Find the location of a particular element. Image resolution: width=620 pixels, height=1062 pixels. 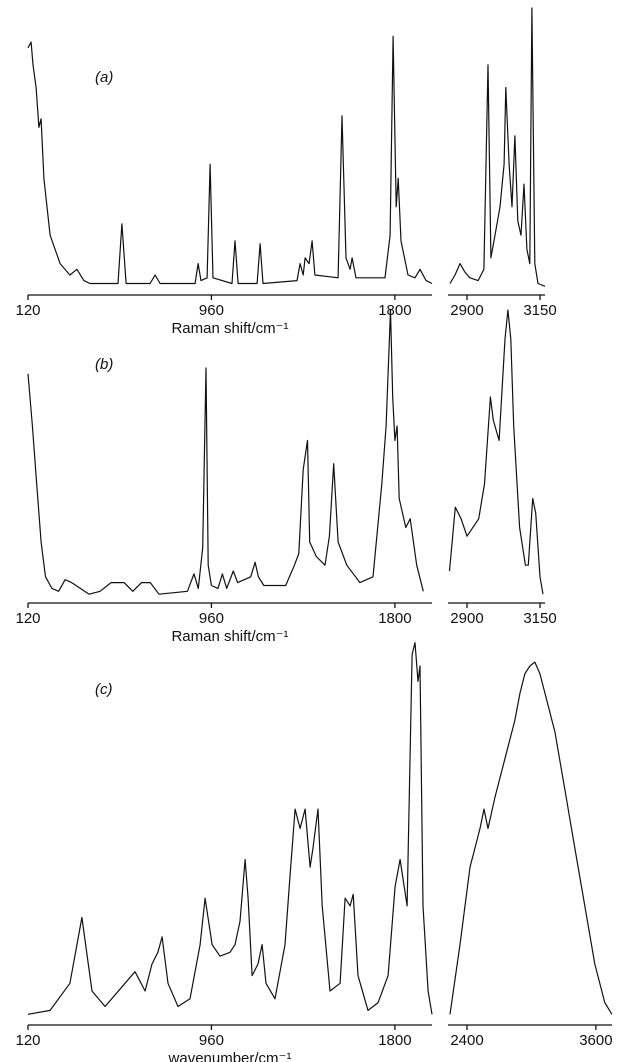

panel-label: (a) is located at coordinates (104, 77).